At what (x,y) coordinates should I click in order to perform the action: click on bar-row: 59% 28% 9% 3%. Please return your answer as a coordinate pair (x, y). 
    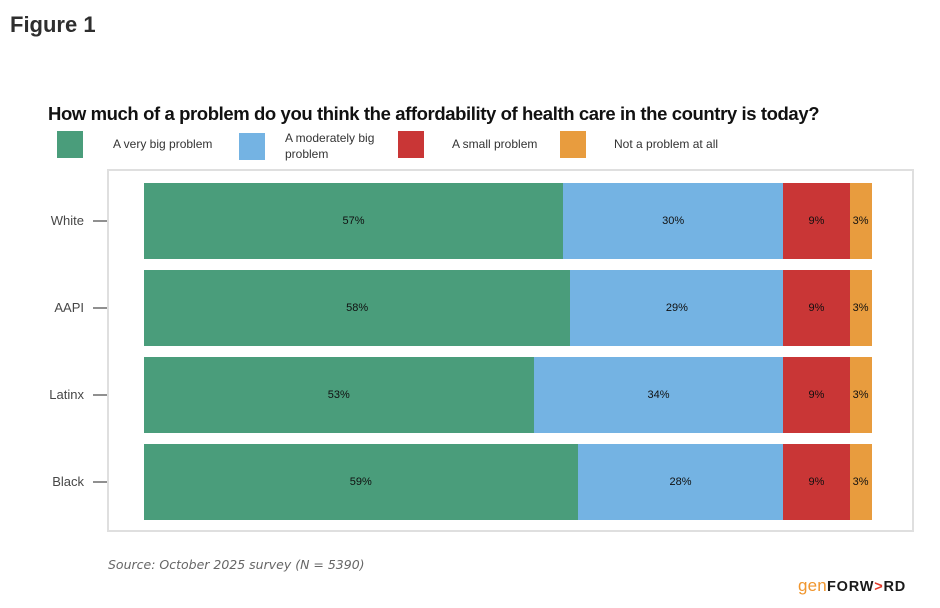
    Looking at the image, I should click on (511, 482).